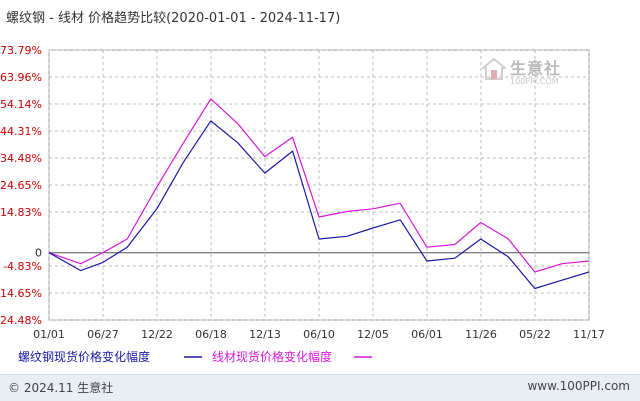 The width and height of the screenshot is (640, 401). I want to click on chart-title: 螺纹钢 - 线材 价格趋势比较(2020-01-01 - 2024-11-17), so click(173, 18).